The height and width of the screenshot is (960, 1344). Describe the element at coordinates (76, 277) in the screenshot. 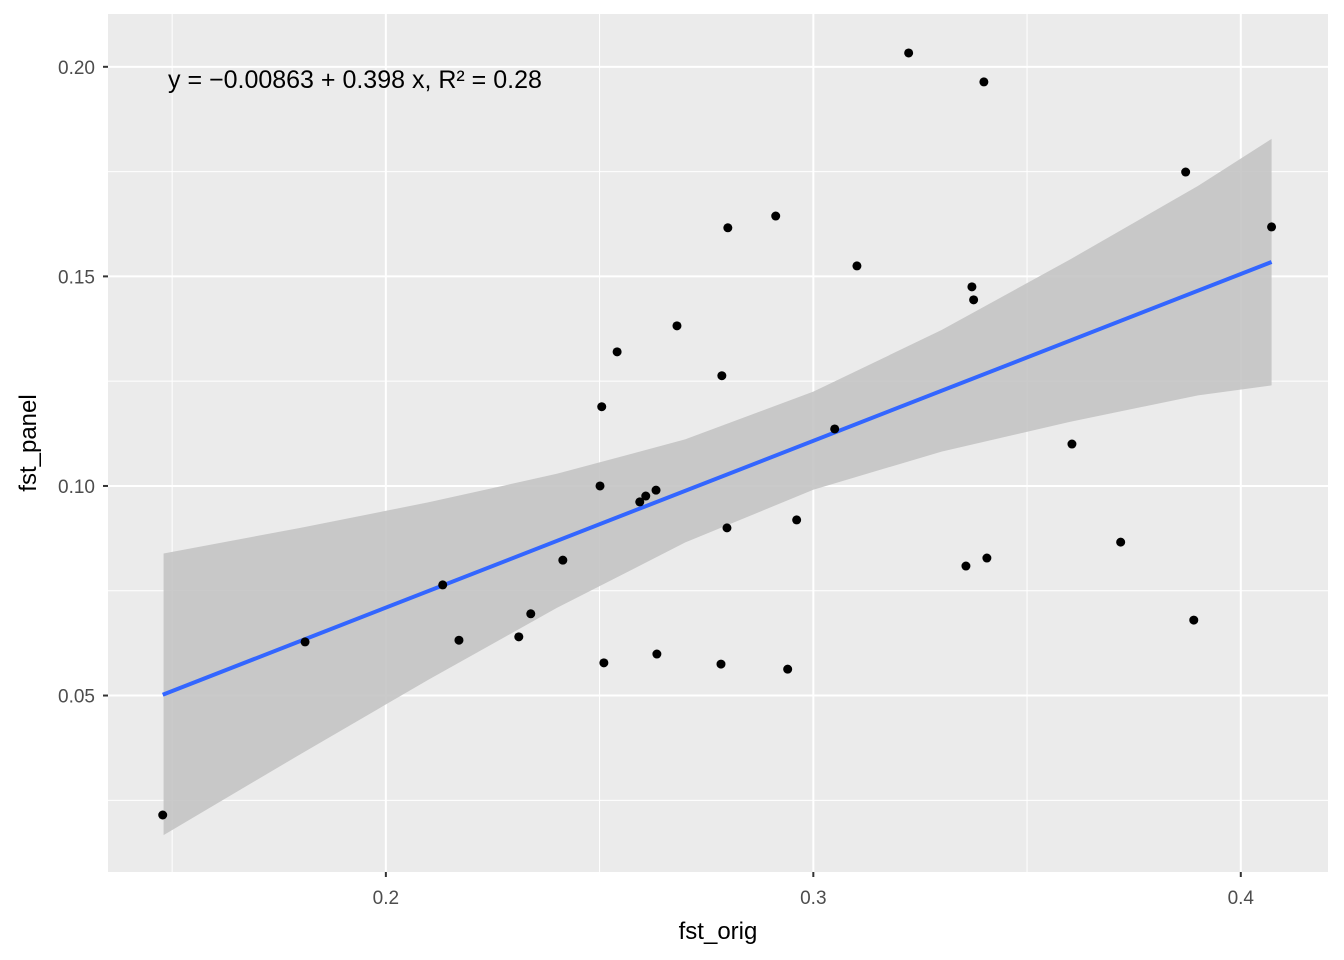

I see `y-tick-label: 0.15` at that location.